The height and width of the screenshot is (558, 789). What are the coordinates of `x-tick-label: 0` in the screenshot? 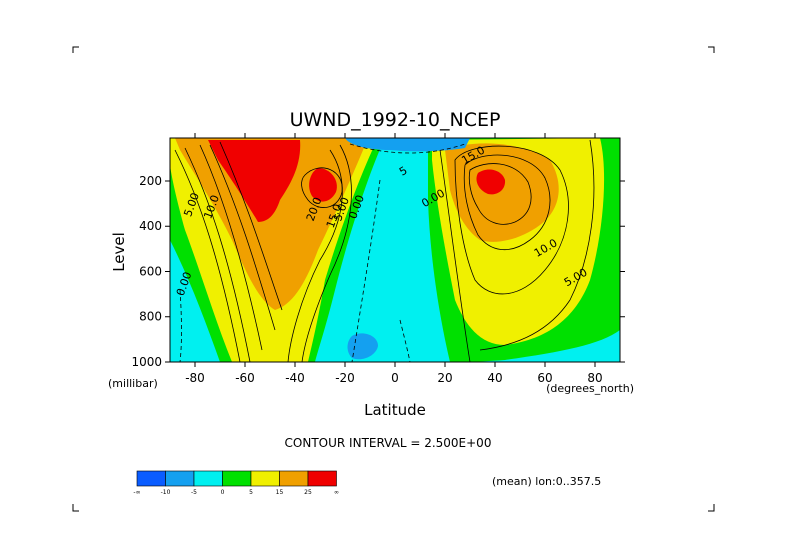 It's located at (395, 378).